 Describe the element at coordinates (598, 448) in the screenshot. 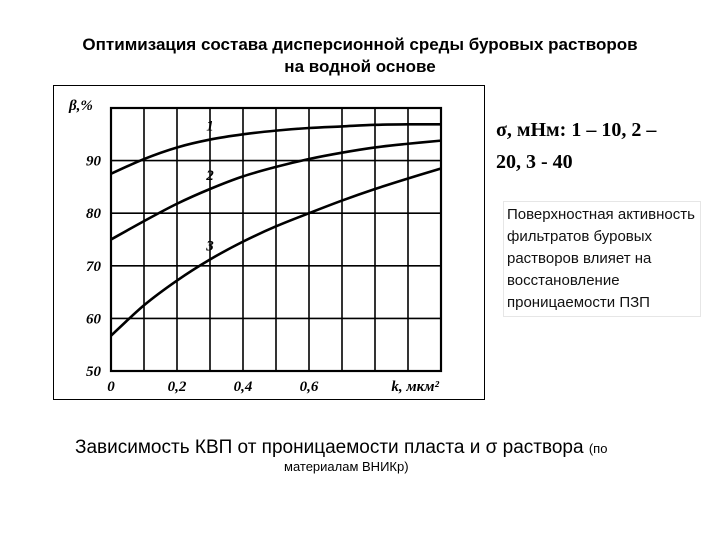

I see `caption-paren-open: (по` at that location.